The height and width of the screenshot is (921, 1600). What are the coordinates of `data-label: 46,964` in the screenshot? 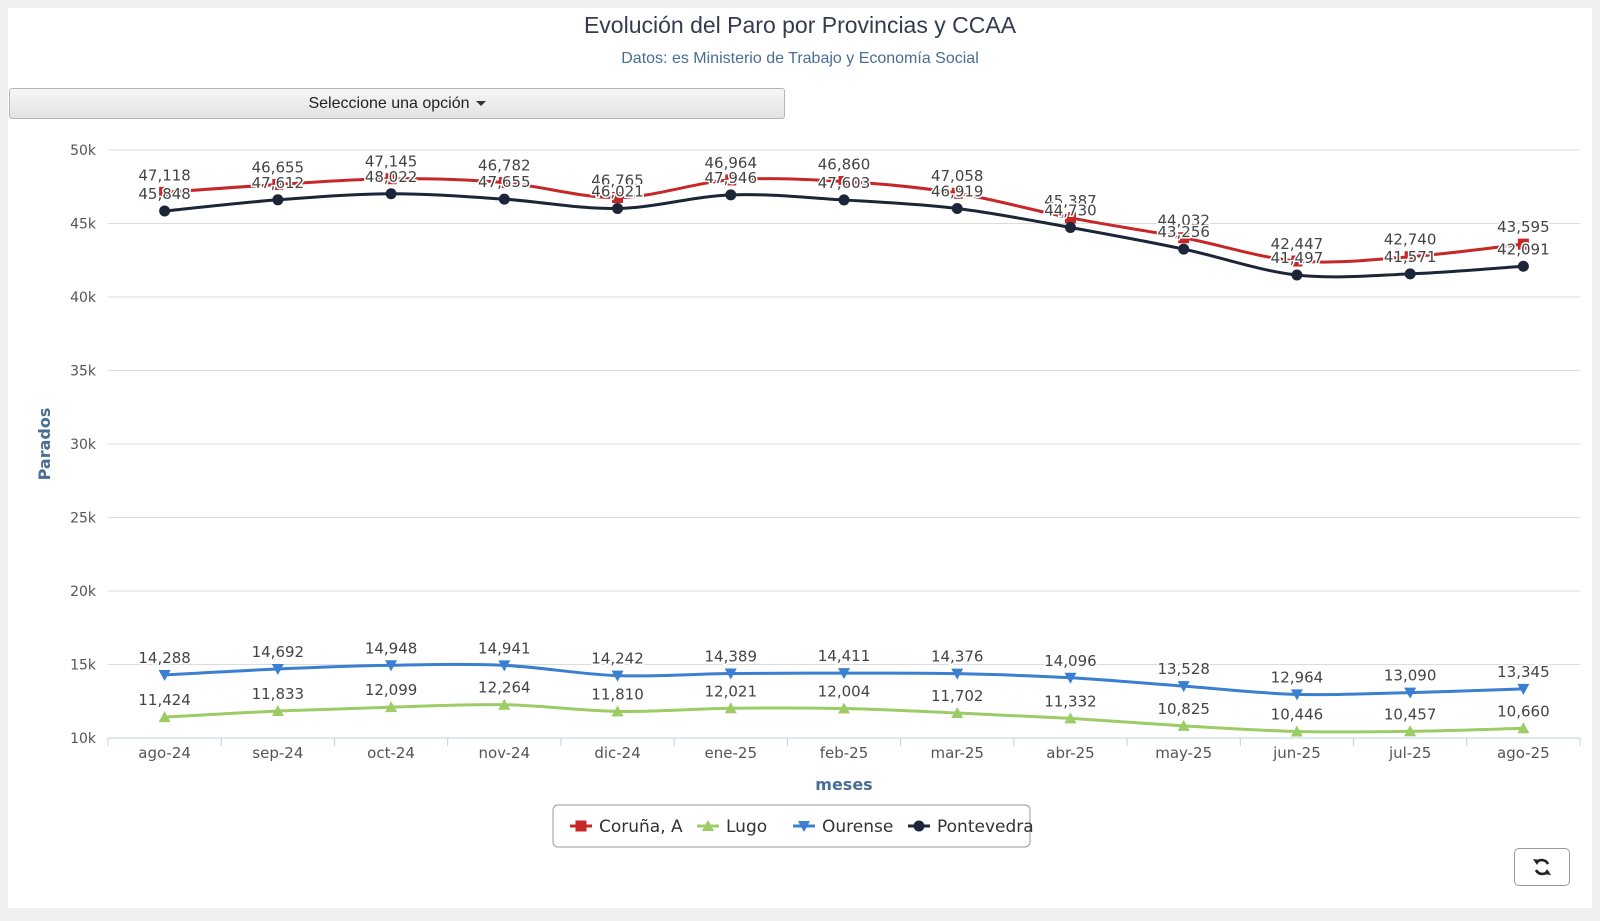 It's located at (731, 163).